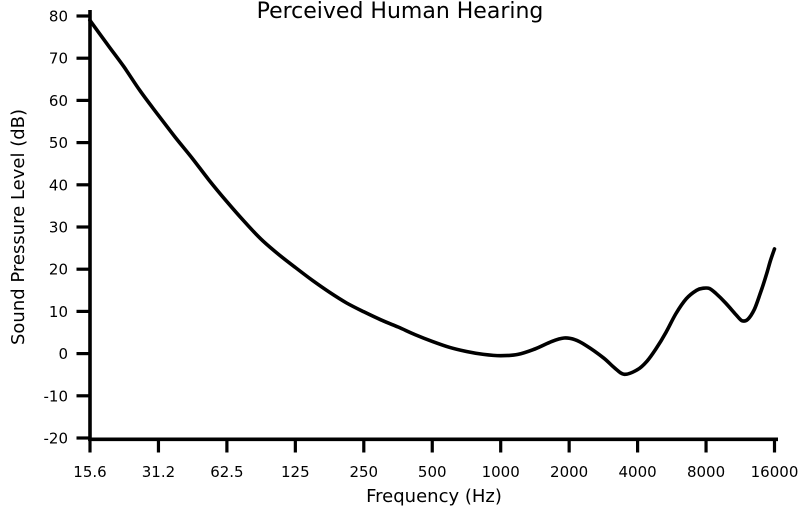 Image resolution: width=798 pixels, height=512 pixels. Describe the element at coordinates (58, 17) in the screenshot. I see `y-tick-label: 80` at that location.